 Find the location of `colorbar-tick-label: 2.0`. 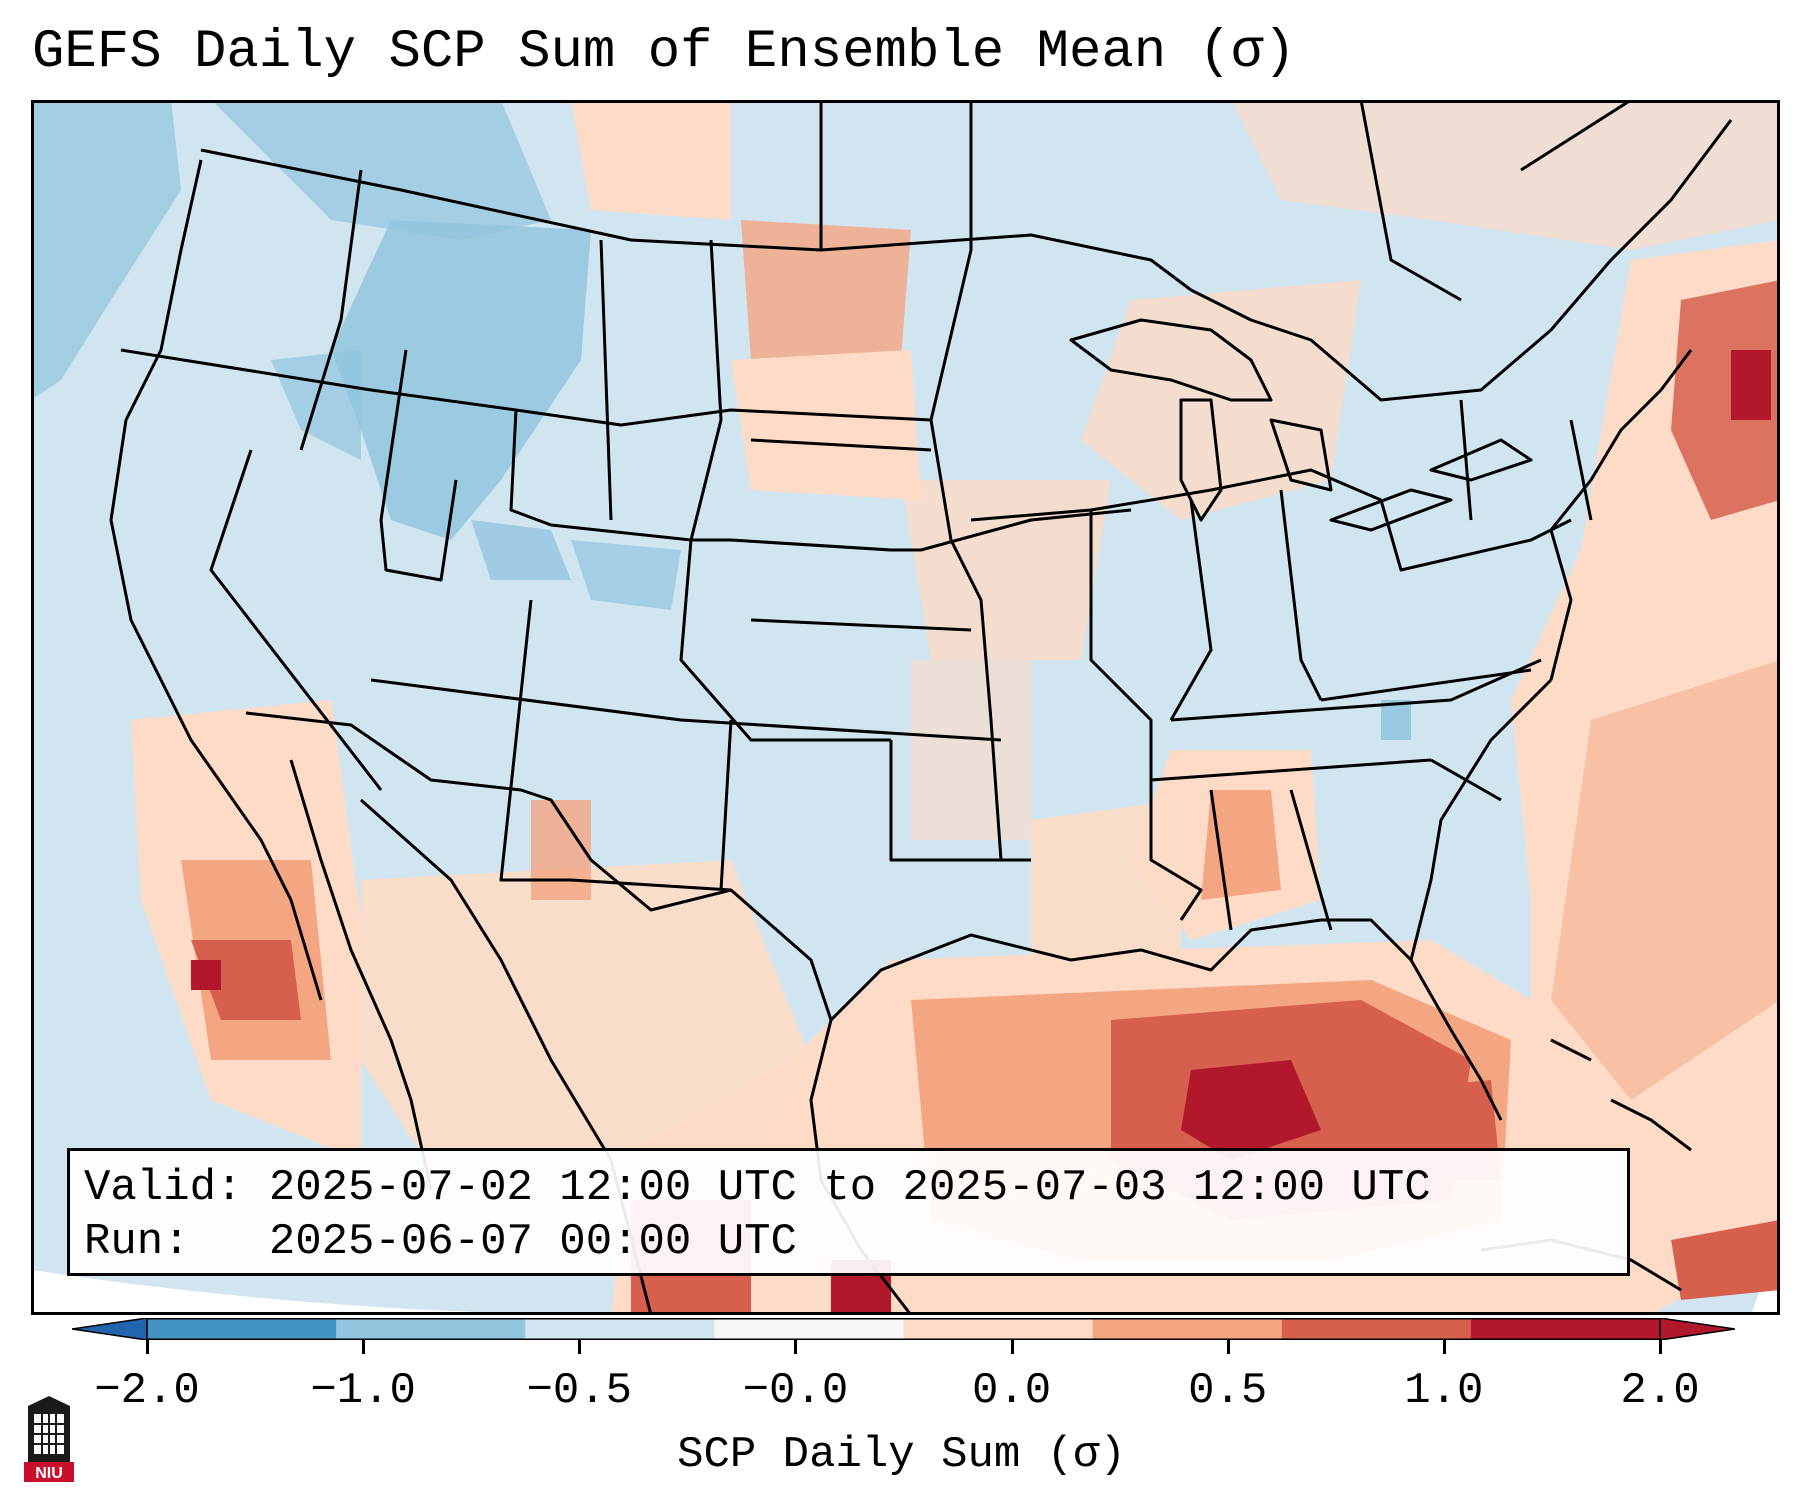

colorbar-tick-label: 2.0 is located at coordinates (1660, 1391).